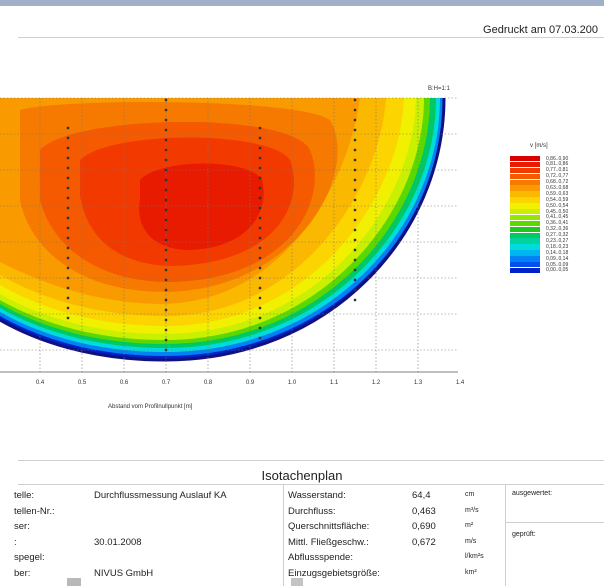 The image size is (604, 586). What do you see at coordinates (376, 383) in the screenshot?
I see `x-tick-label: 1.2` at bounding box center [376, 383].